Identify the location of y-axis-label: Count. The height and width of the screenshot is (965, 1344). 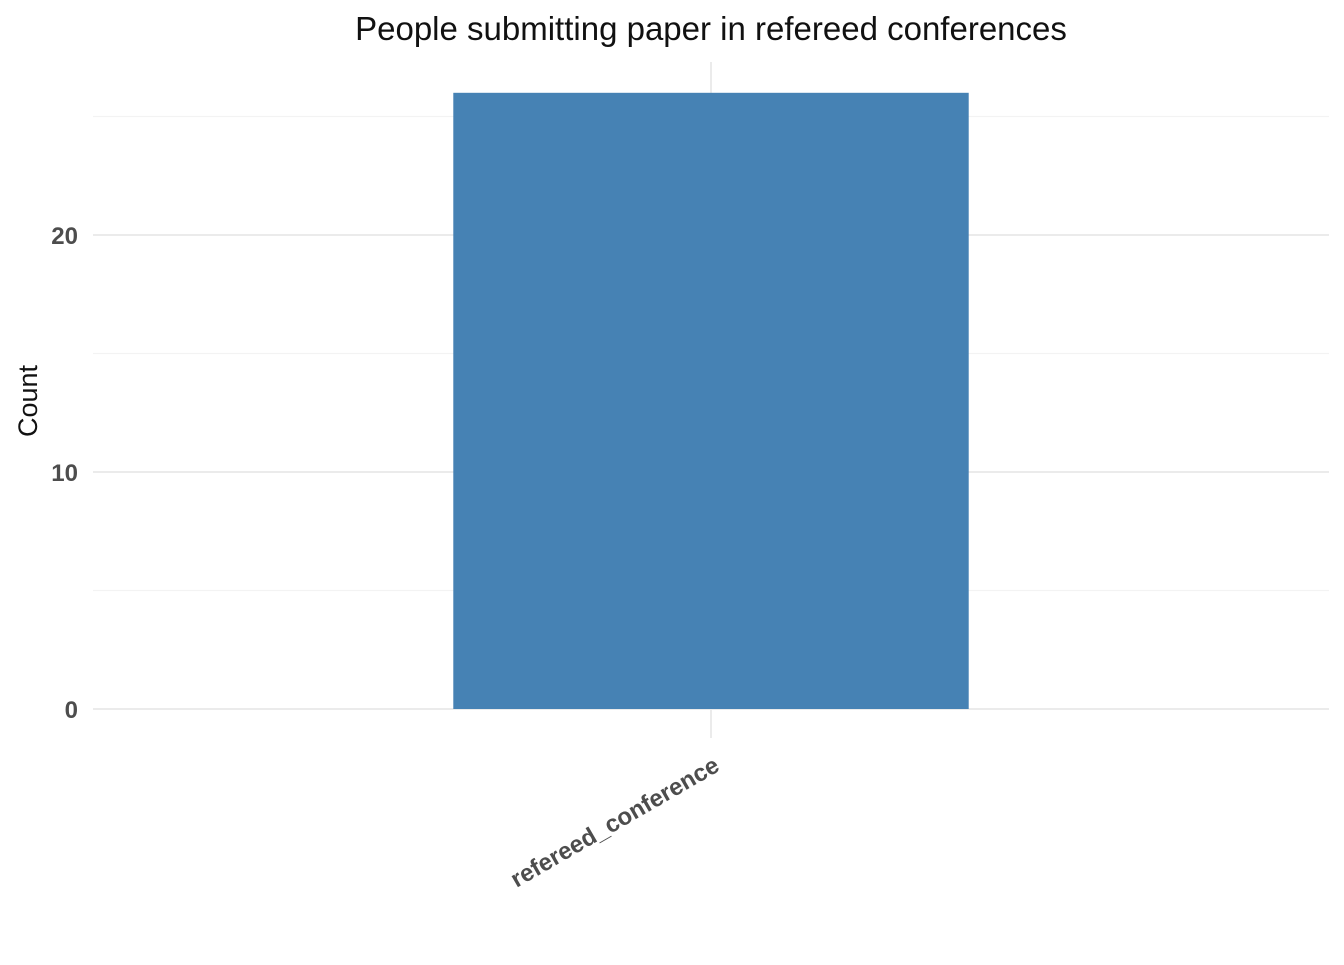
(28, 400).